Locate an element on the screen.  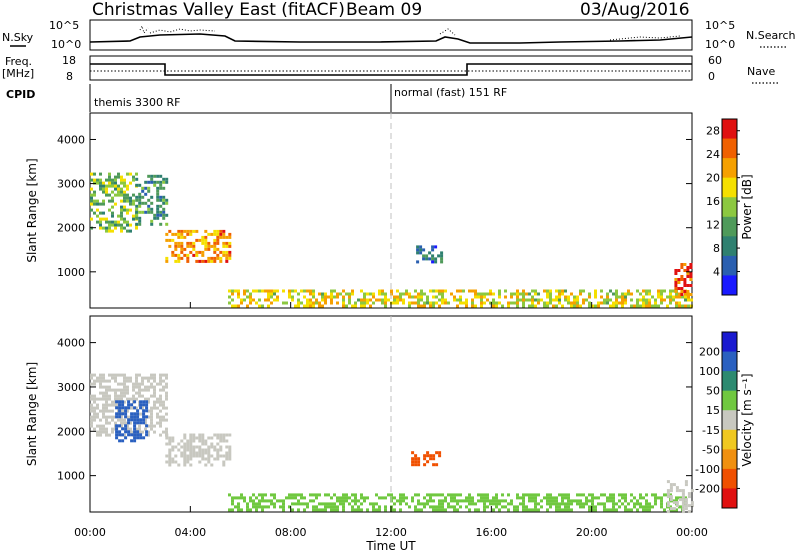
nsearch-tick-bottom: 10^0 is located at coordinates (720, 44).